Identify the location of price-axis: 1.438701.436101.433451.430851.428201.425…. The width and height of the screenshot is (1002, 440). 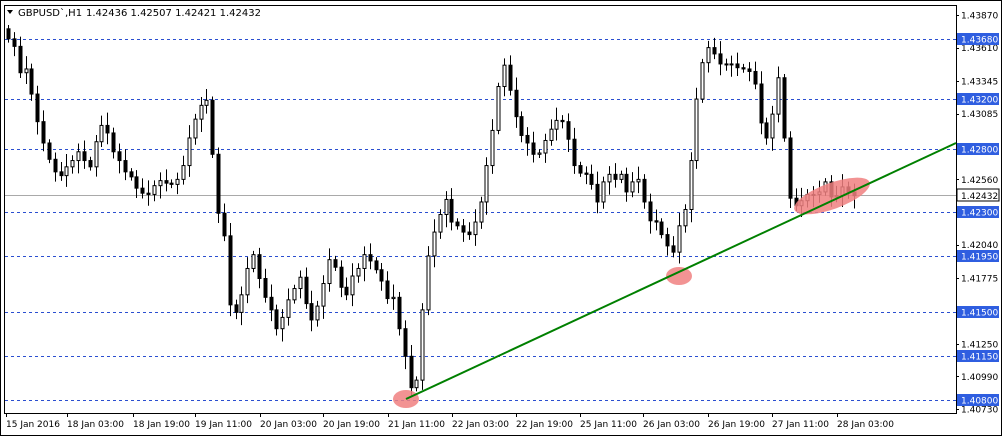
(978, 214).